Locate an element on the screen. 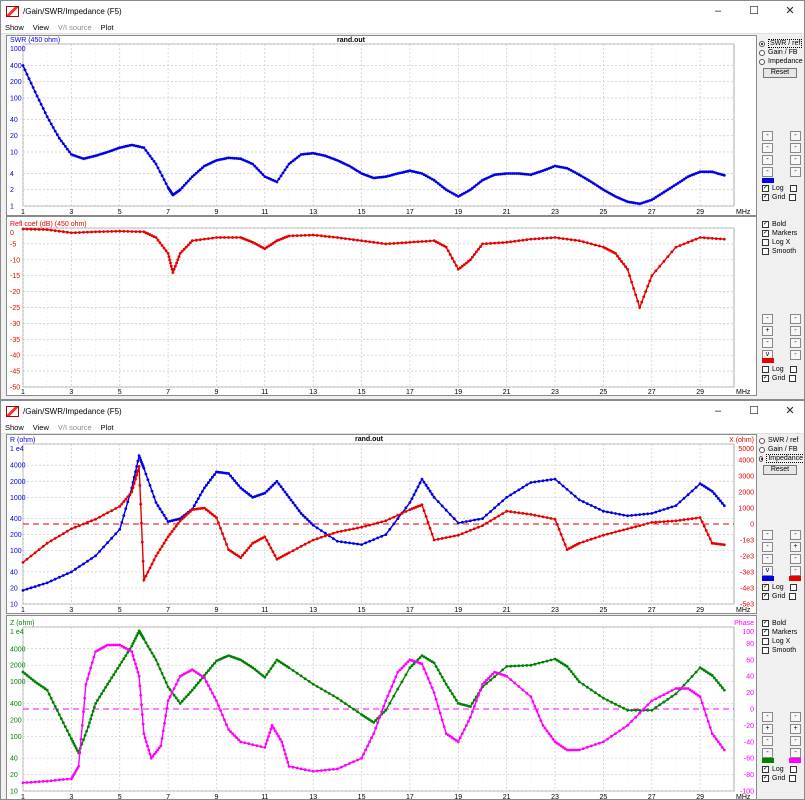 The width and height of the screenshot is (805, 800). radio-impedance: Impedance is located at coordinates (781, 61).